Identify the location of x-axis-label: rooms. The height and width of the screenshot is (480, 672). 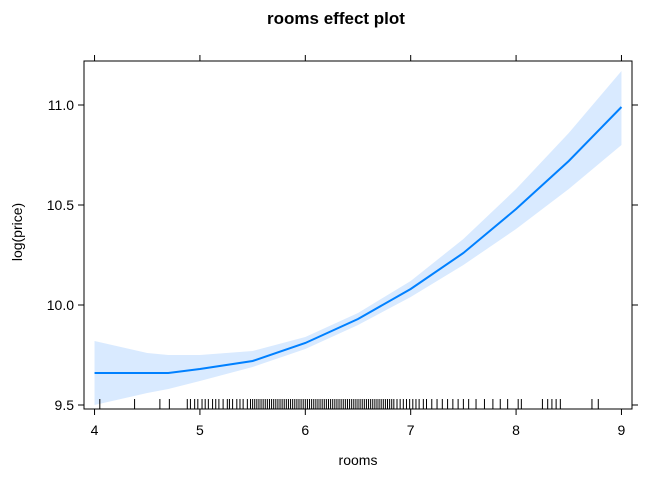
(358, 460).